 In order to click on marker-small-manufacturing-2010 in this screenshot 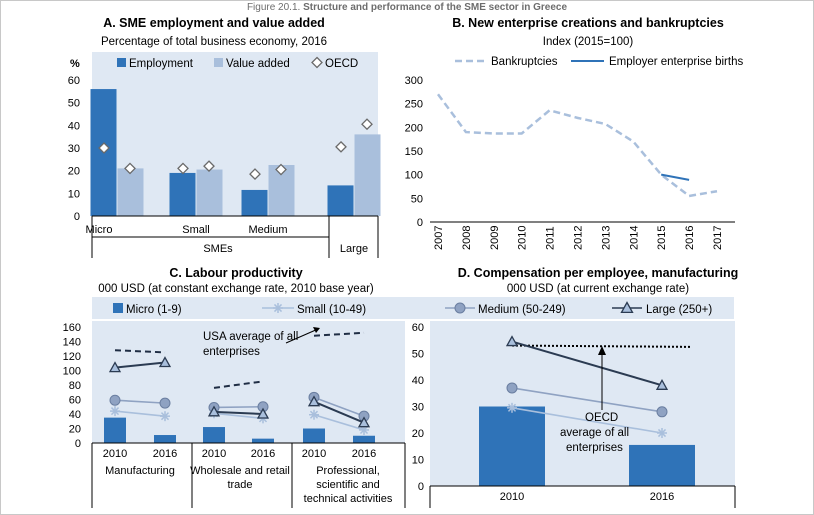, I will do `click(115, 411)`.